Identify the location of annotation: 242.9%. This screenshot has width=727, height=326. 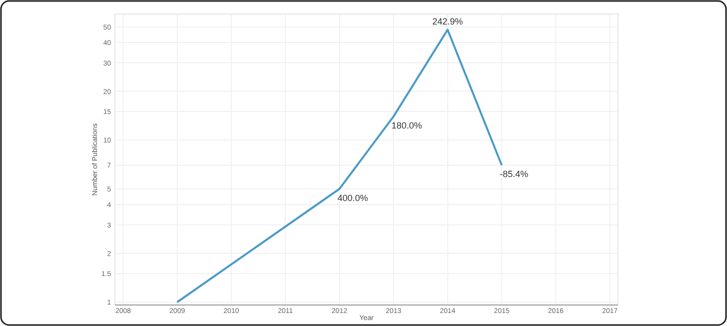
(447, 21).